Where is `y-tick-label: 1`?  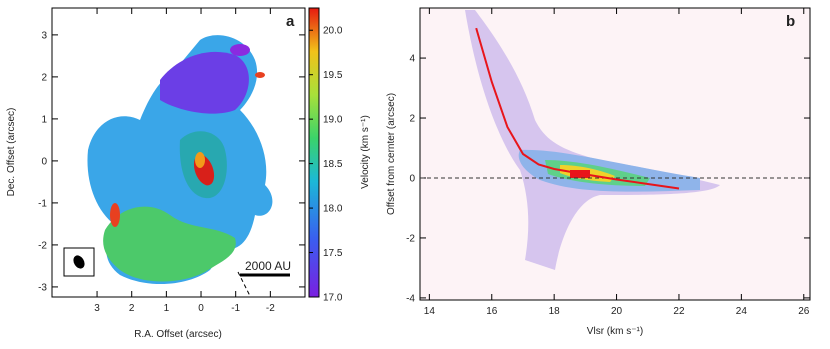 y-tick-label: 1 is located at coordinates (44, 119).